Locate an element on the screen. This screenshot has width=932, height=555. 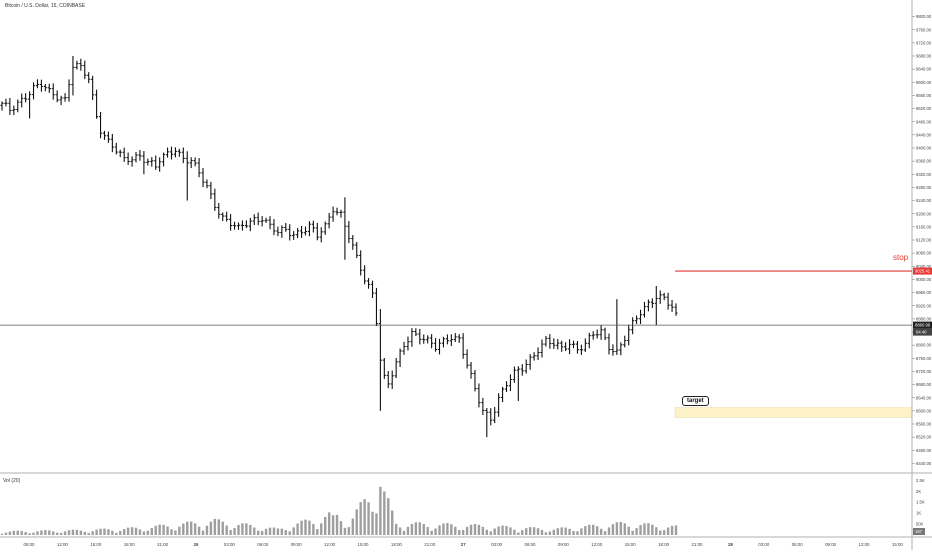
time-tick-label: 21:00 is located at coordinates (163, 544).